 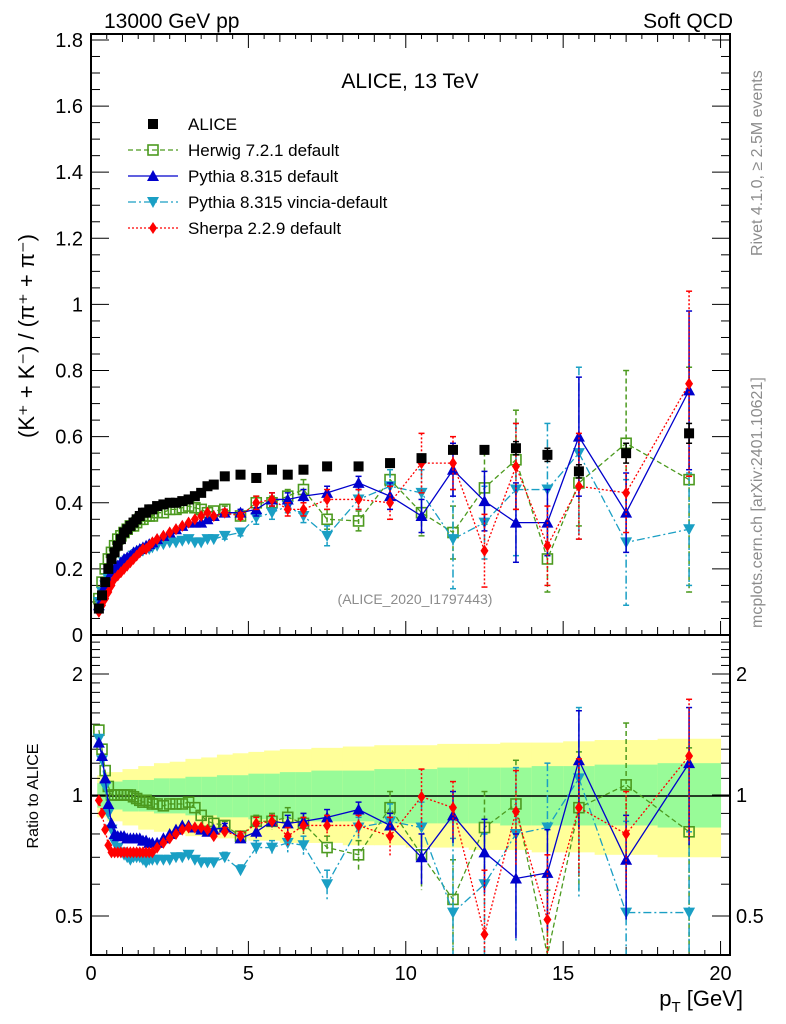 I want to click on legend-label: Pythia 8.315 vincia-default, so click(x=288, y=202).